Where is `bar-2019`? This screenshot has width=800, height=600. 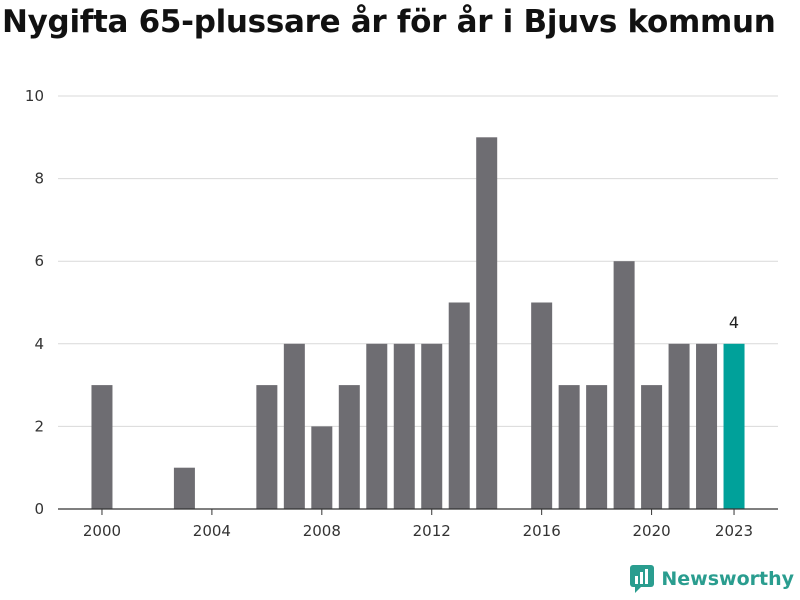
bar-2019 is located at coordinates (624, 385).